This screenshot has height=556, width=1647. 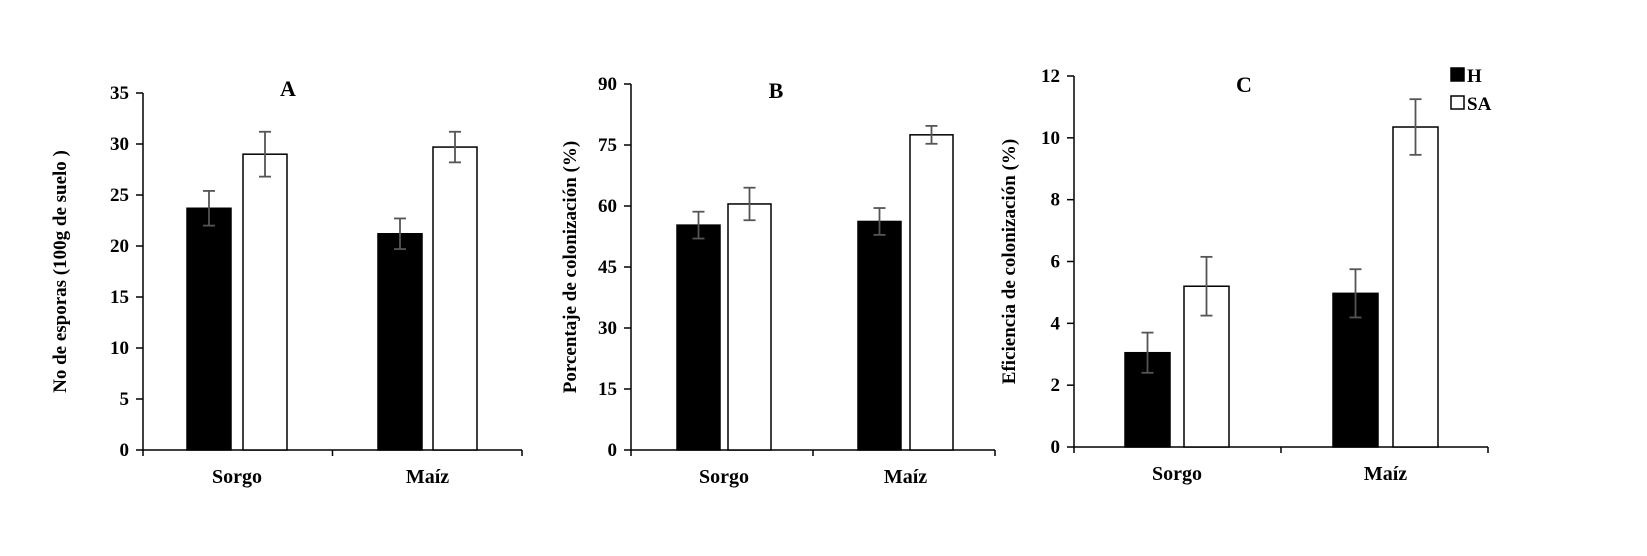 What do you see at coordinates (60, 271) in the screenshot?
I see `y-axis-title: No de esporas (100g de suelo )` at bounding box center [60, 271].